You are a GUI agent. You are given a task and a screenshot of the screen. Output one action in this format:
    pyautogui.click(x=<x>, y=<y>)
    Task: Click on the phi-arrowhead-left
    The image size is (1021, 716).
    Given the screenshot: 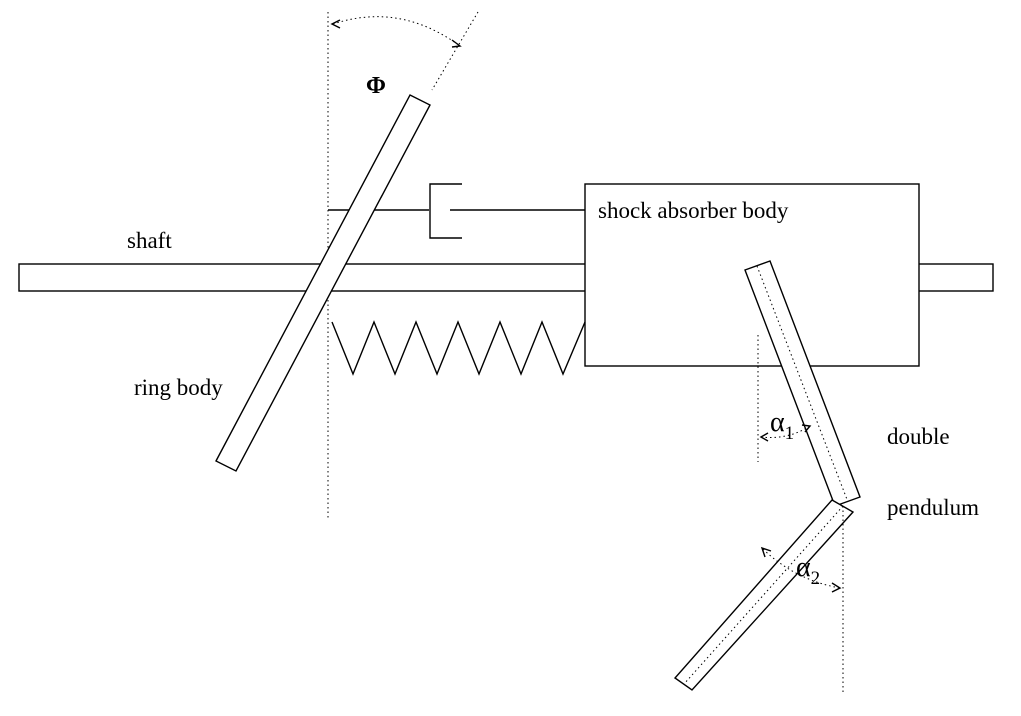 What is the action you would take?
    pyautogui.click(x=335, y=24)
    